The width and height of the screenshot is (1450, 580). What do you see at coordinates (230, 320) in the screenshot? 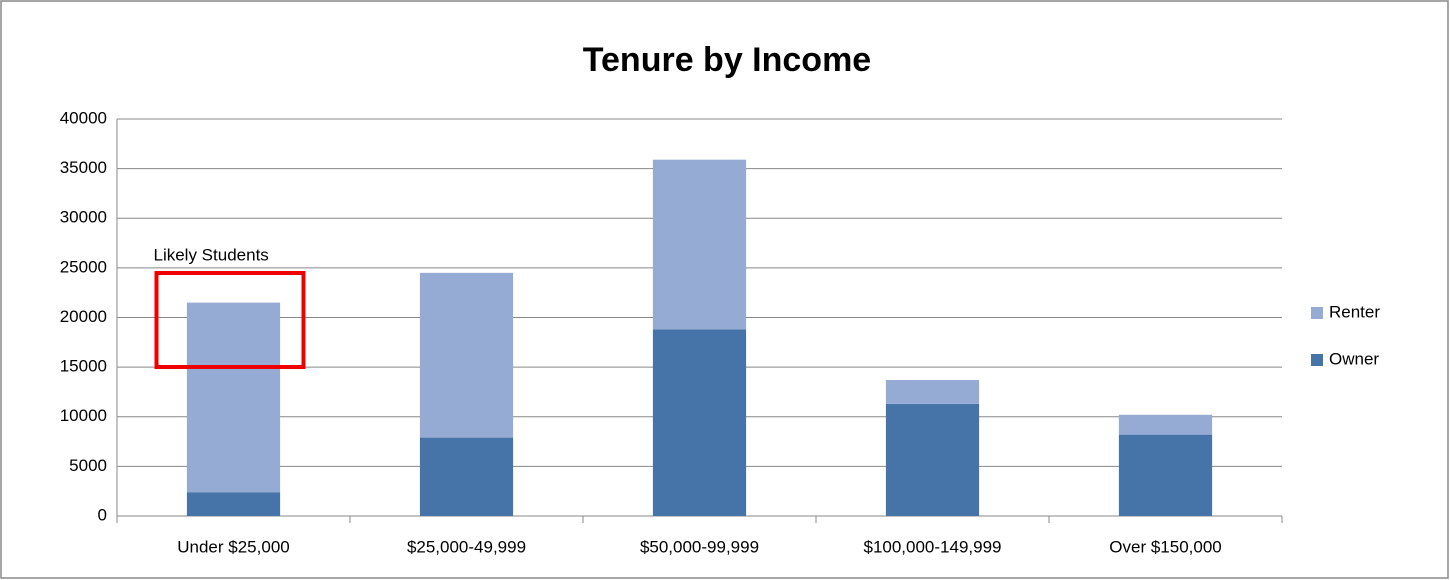
I see `annotation-box` at bounding box center [230, 320].